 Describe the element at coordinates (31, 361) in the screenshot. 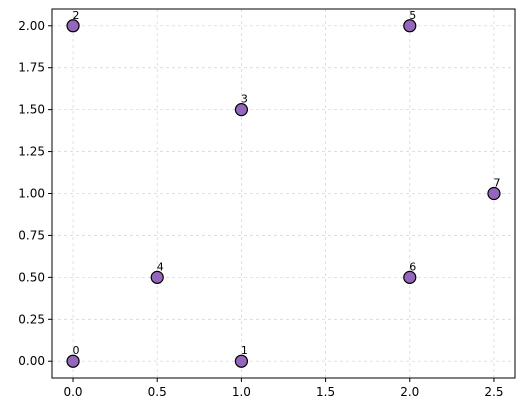

I see `y-tick-label: 0.00` at that location.